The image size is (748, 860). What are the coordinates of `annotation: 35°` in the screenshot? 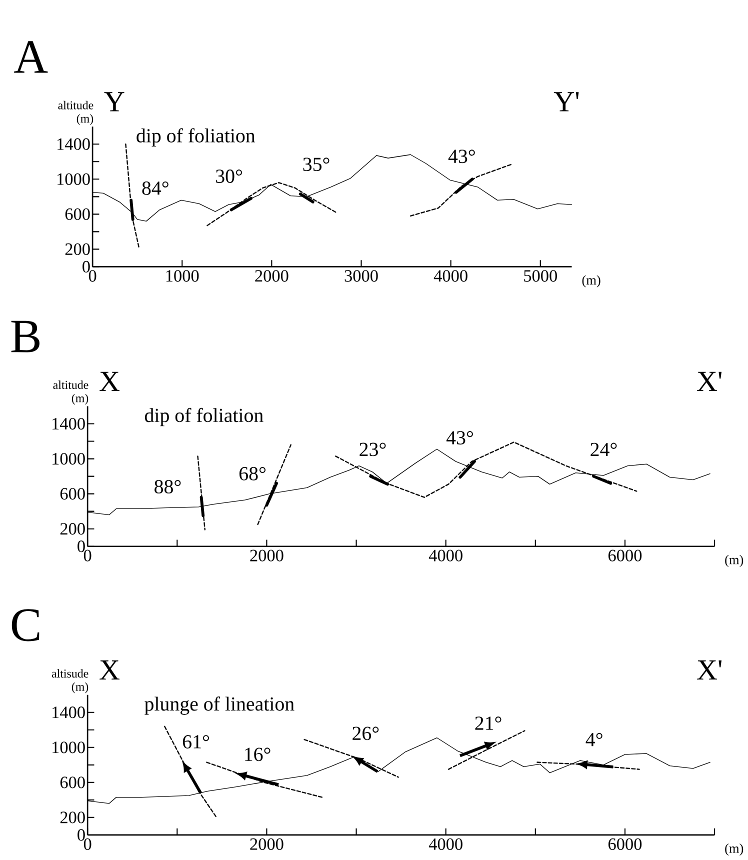 It's located at (316, 165).